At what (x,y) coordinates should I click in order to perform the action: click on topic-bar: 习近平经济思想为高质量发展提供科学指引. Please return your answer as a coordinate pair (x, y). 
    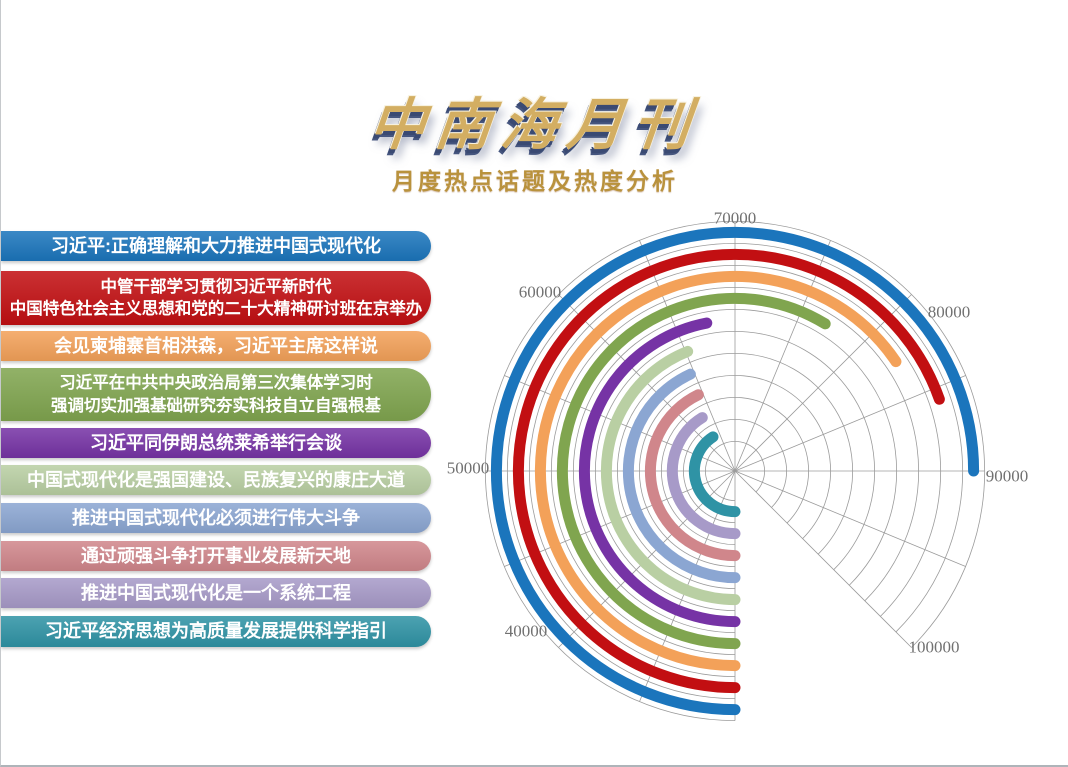
    Looking at the image, I should click on (216, 631).